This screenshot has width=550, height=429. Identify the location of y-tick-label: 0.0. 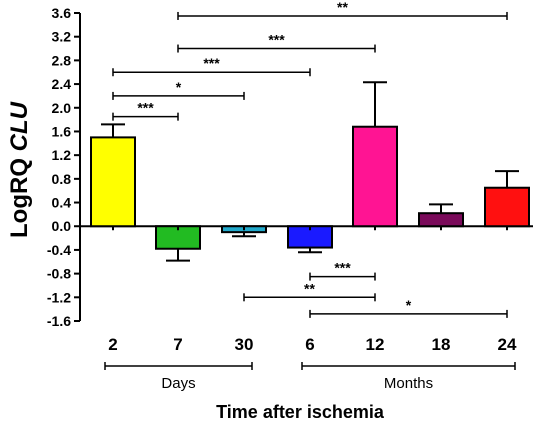
(62, 226).